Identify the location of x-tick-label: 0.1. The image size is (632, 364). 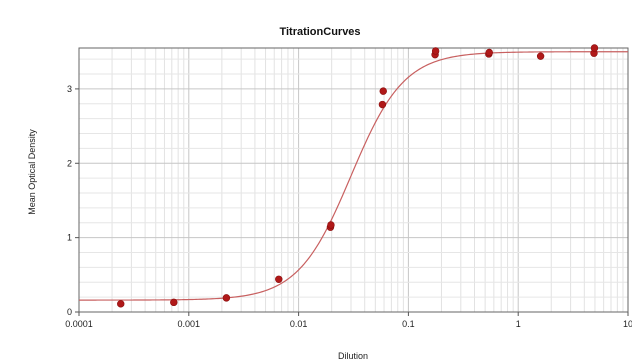
(408, 324).